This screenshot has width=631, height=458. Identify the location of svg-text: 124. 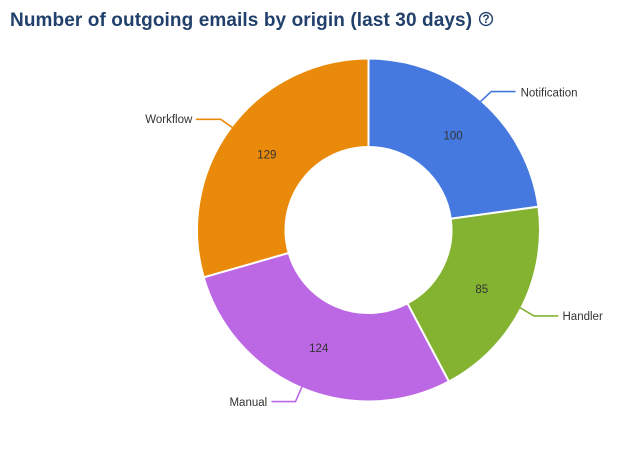
(319, 349).